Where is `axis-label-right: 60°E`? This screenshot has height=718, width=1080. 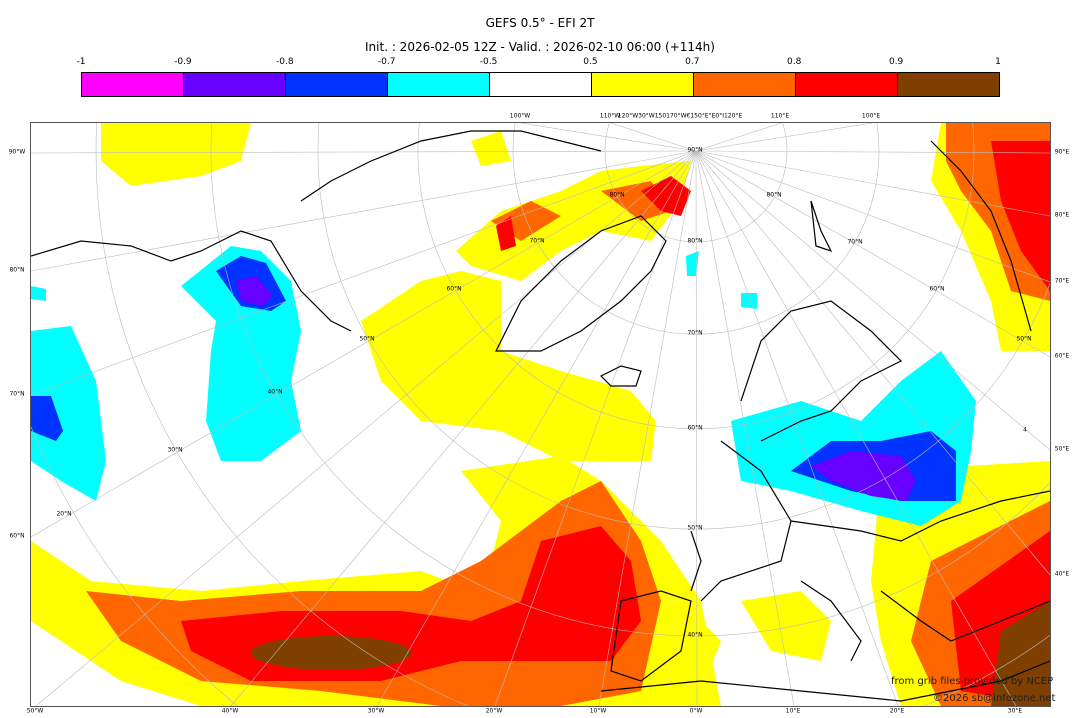 axis-label-right: 60°E is located at coordinates (1062, 356).